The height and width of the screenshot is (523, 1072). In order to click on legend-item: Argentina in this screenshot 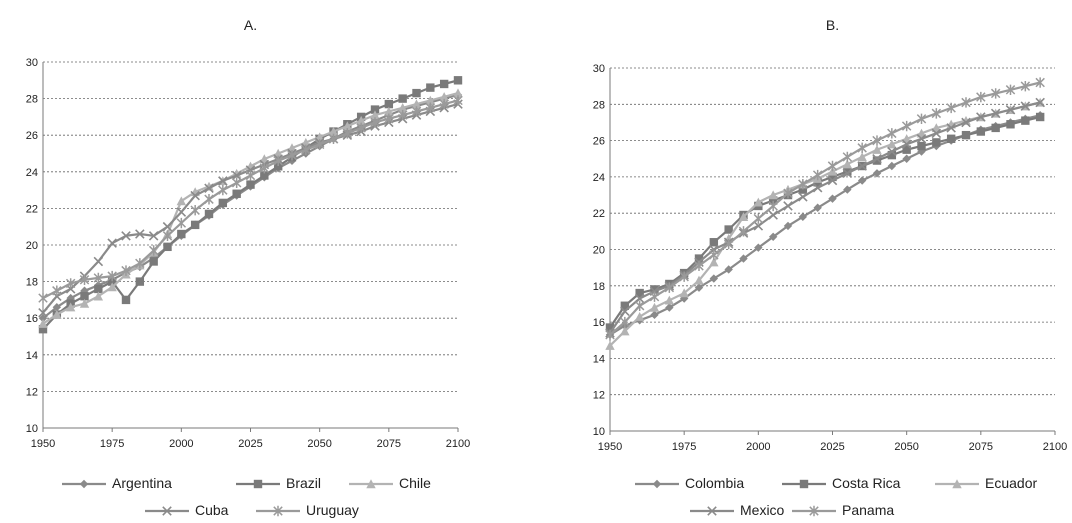, I will do `click(117, 483)`.